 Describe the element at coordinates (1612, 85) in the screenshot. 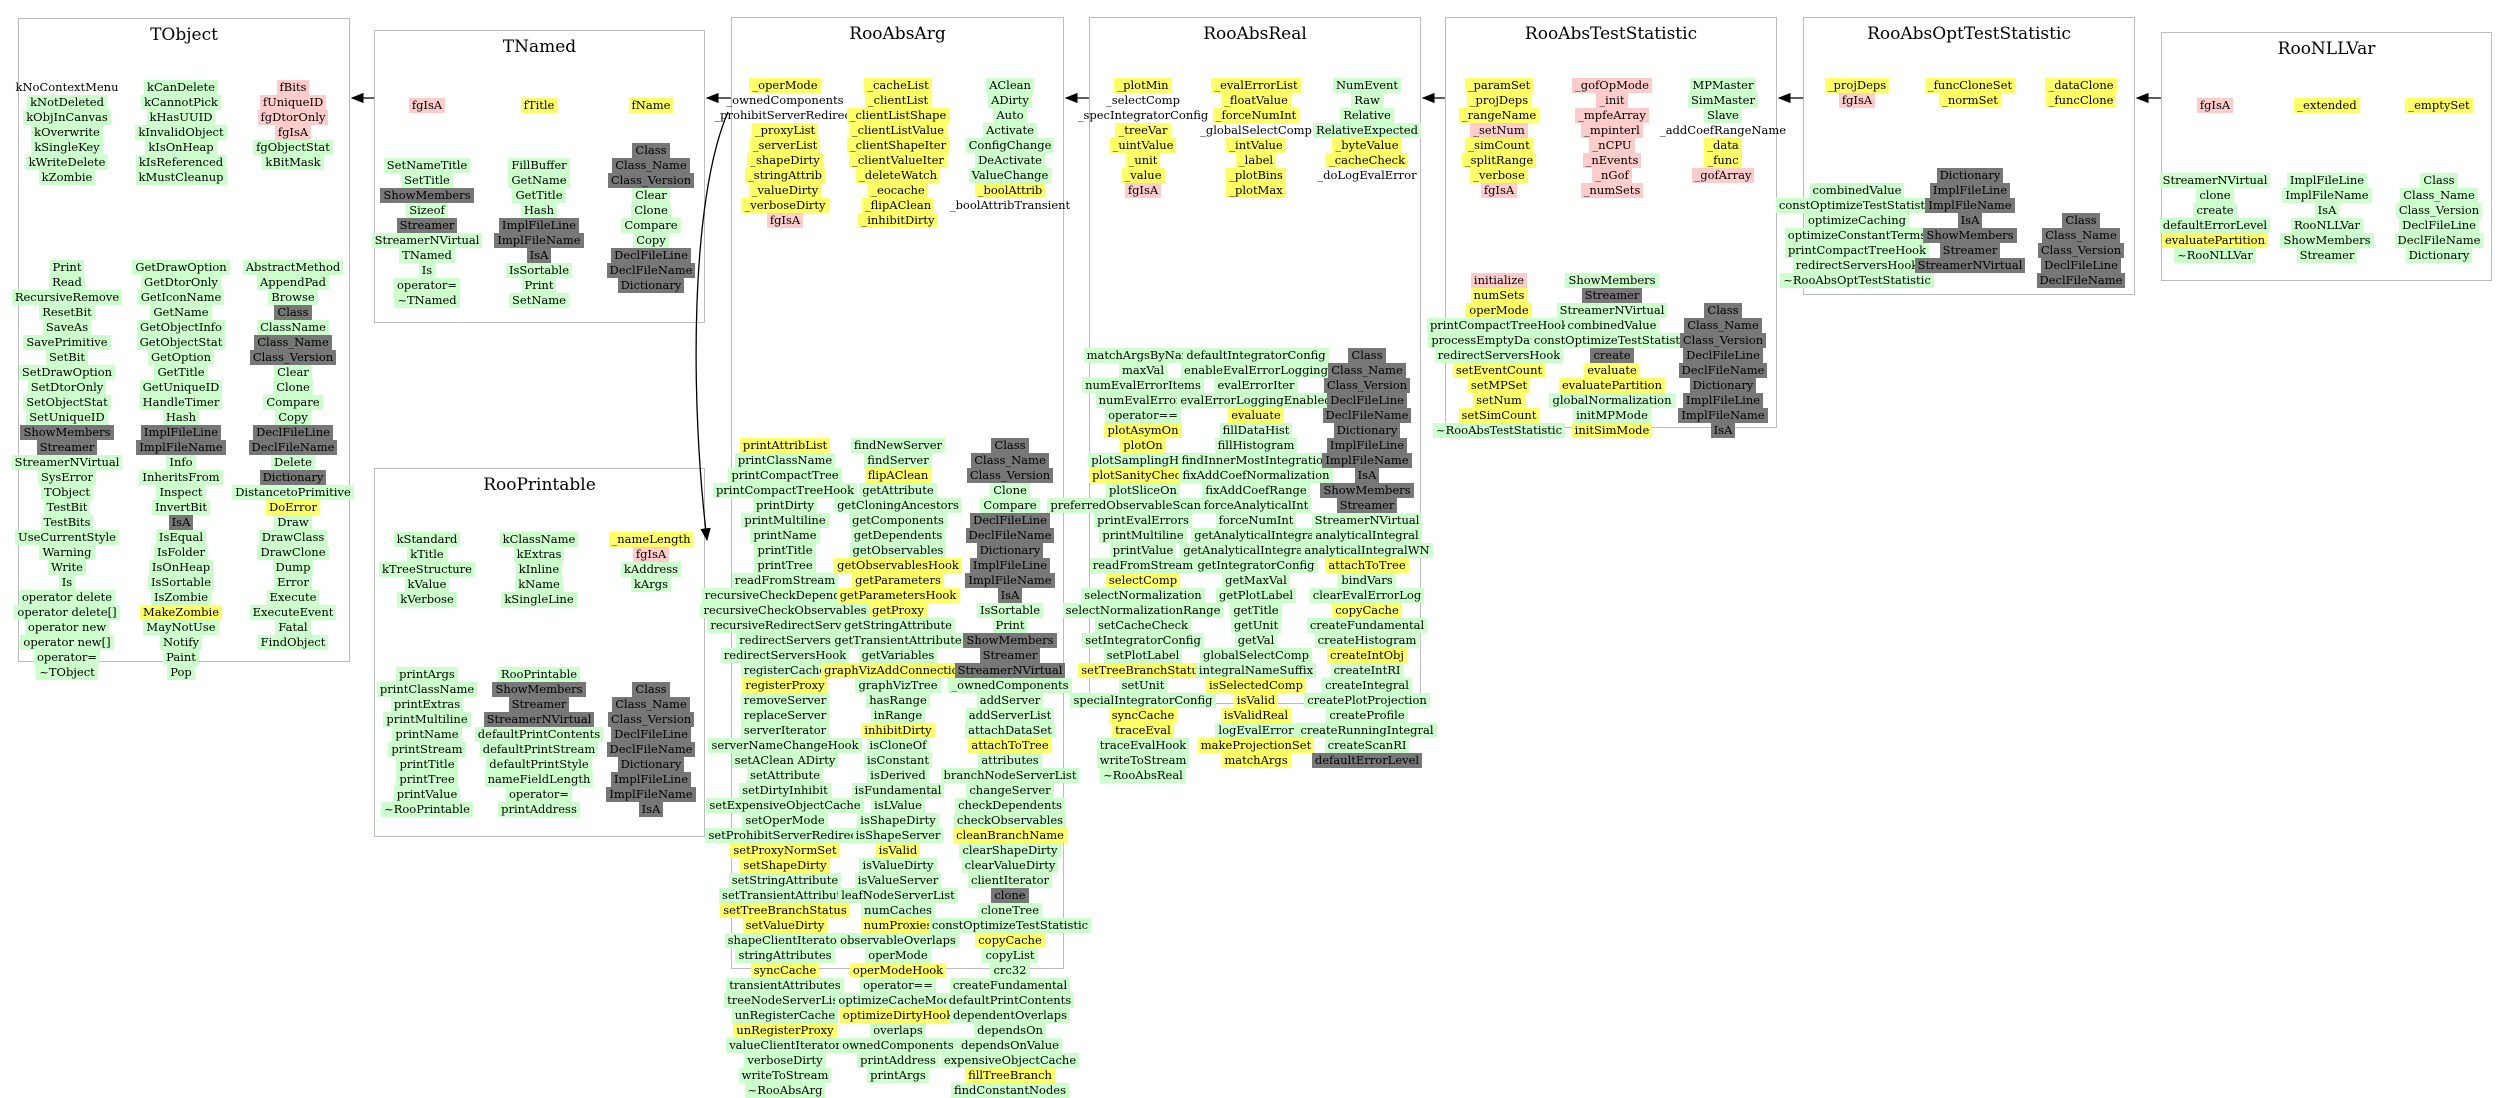

I see `class-member: _gofOpMode` at that location.